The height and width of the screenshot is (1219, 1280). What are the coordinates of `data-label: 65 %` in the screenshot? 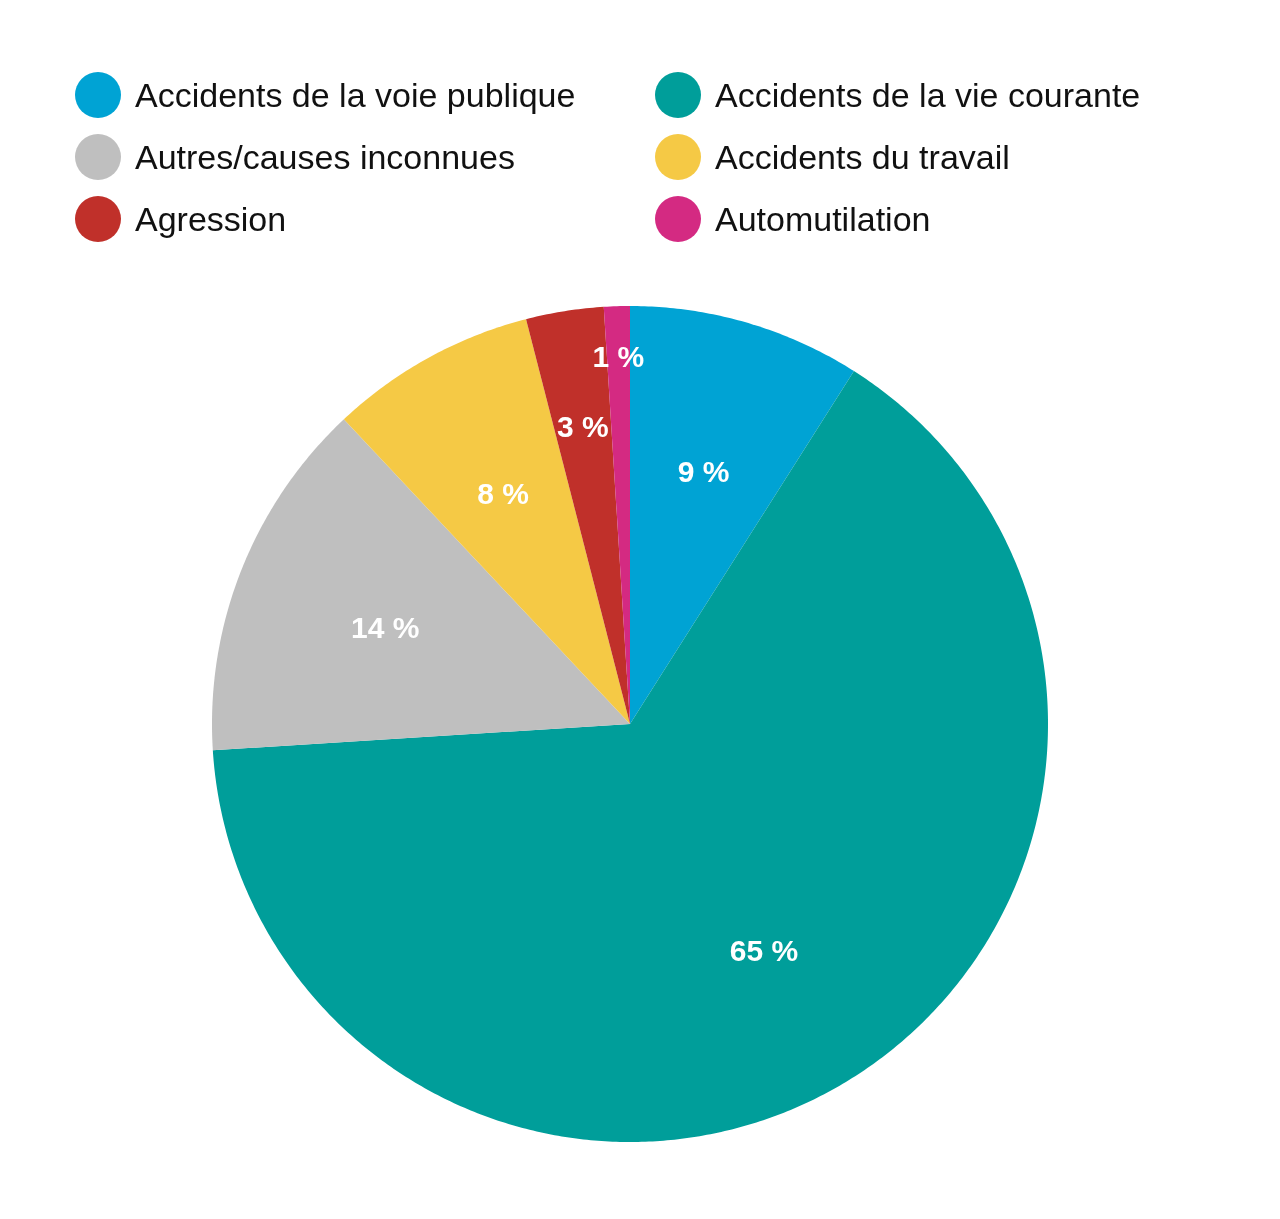 It's located at (764, 951).